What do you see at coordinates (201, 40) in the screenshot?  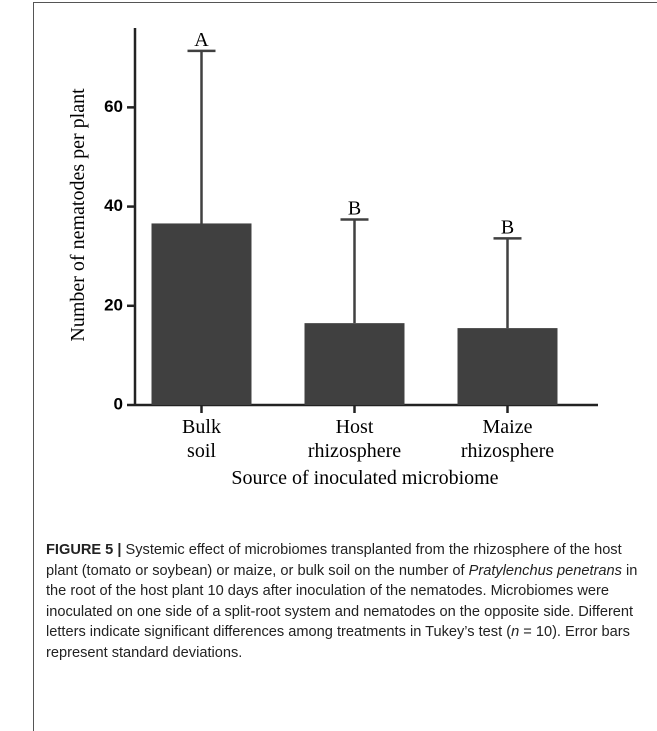 I see `significance-letter: A` at bounding box center [201, 40].